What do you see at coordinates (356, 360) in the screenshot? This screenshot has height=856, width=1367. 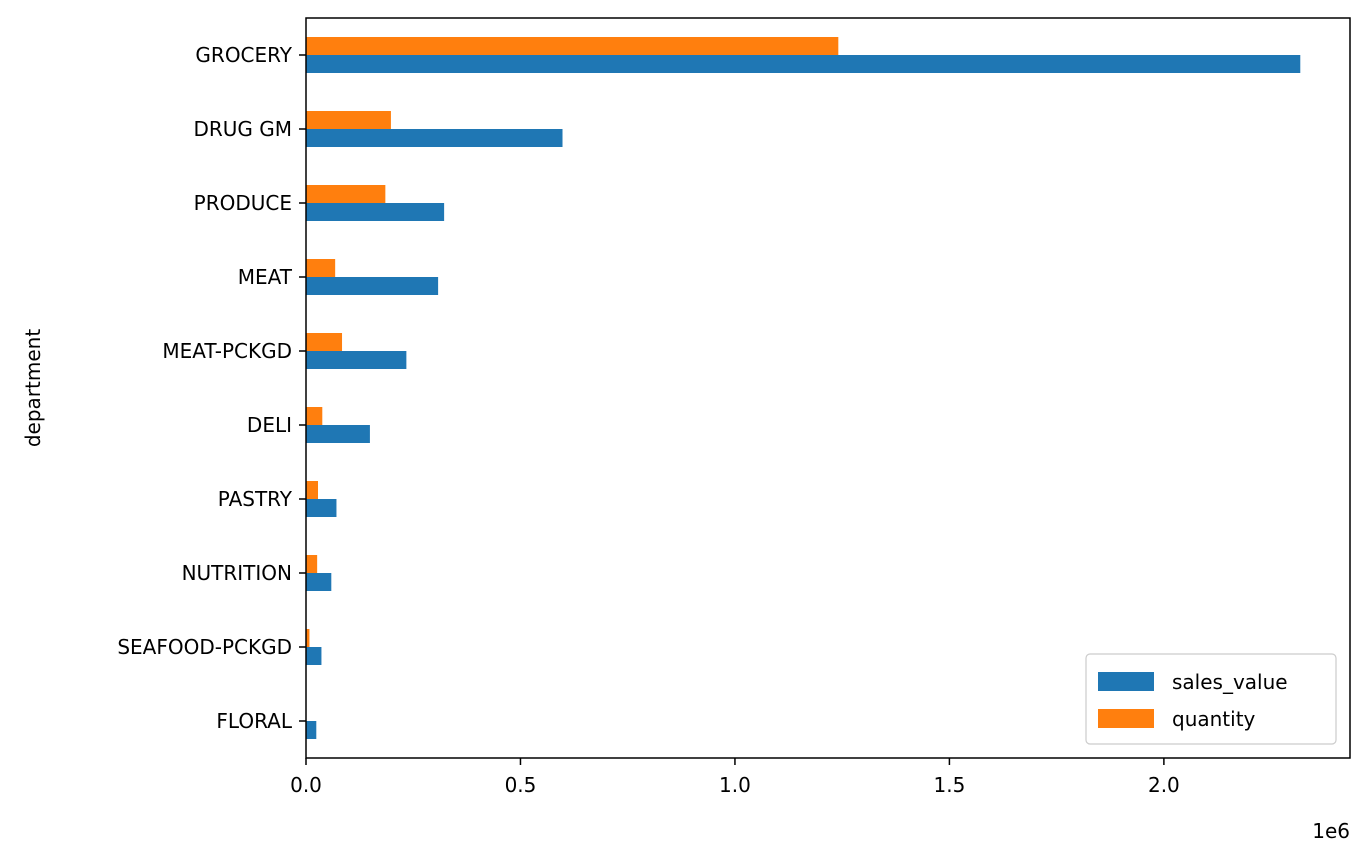 I see `bar-sales_value-meat-pckgd` at bounding box center [356, 360].